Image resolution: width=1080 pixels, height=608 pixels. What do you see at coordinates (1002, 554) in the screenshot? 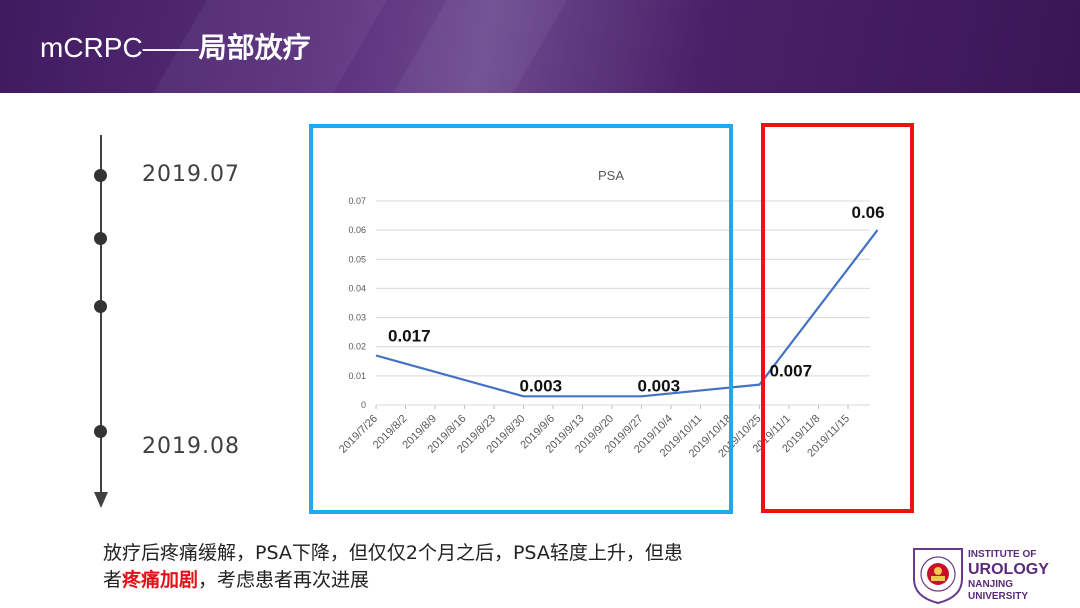
I see `logo-line1: INSTITUTE OF` at bounding box center [1002, 554].